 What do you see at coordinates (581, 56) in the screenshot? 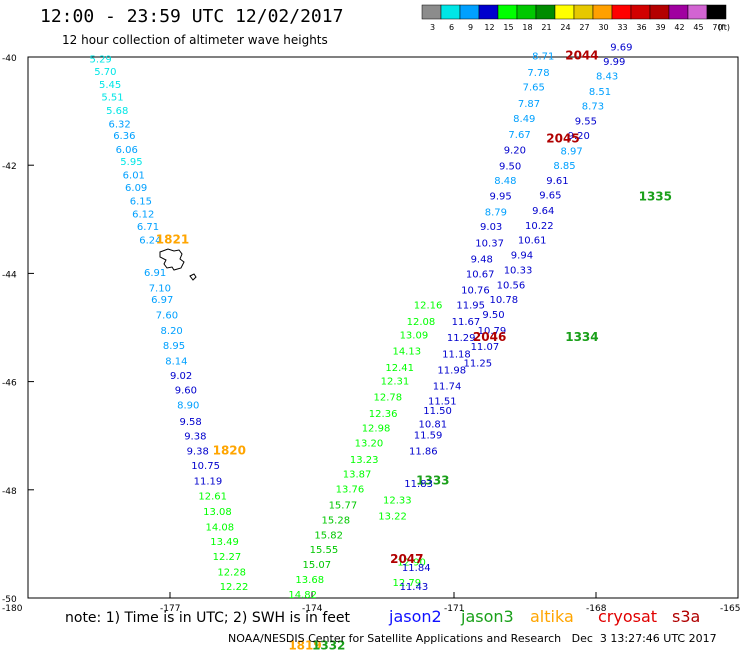
I see `pass-time-label: 2044` at bounding box center [581, 56].